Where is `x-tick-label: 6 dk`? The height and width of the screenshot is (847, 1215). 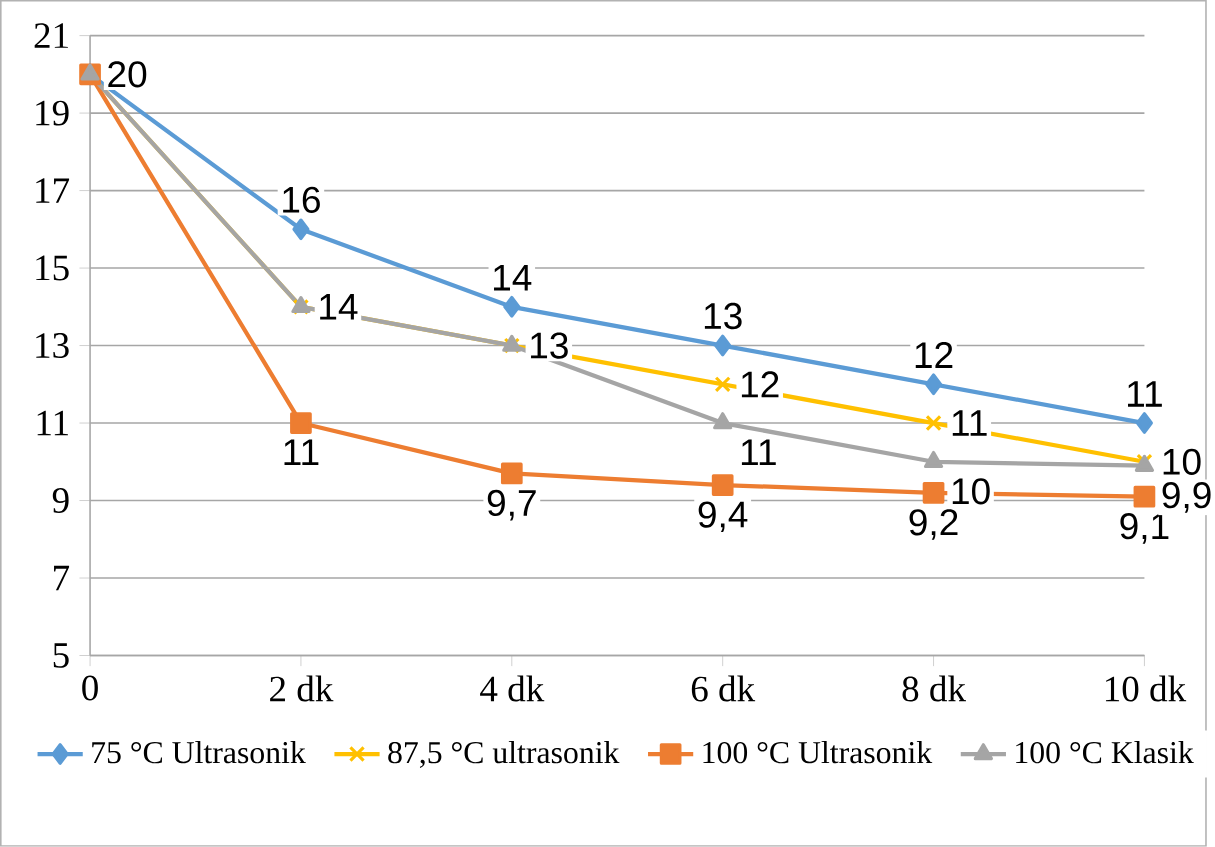
x-tick-label: 6 dk is located at coordinates (723, 688).